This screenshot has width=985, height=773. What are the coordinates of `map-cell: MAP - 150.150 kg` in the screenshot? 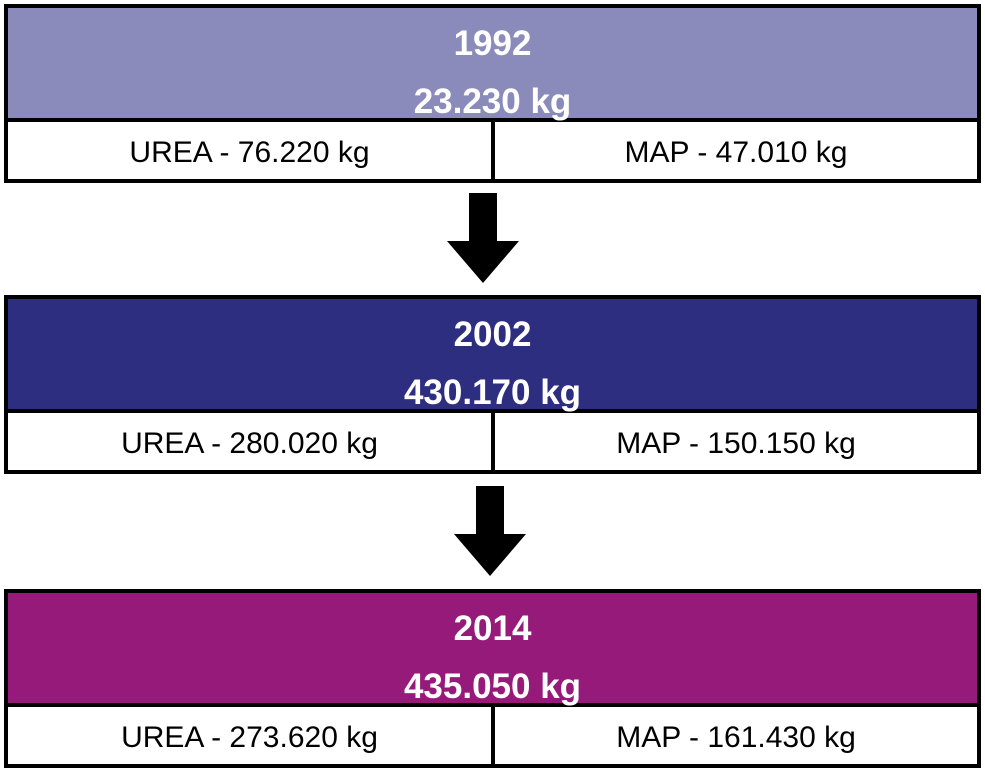 It's located at (736, 443).